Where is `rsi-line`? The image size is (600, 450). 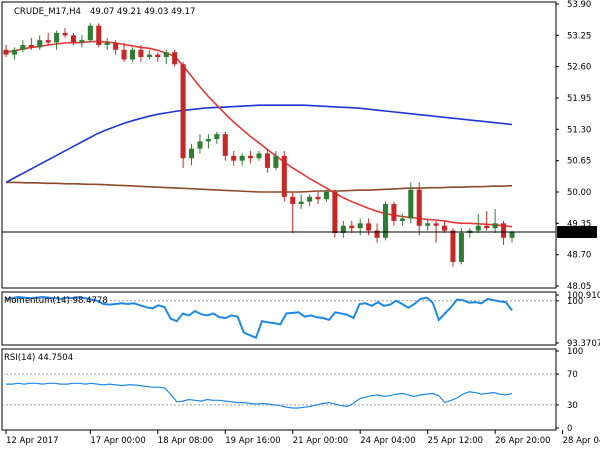
rsi-line is located at coordinates (259, 395).